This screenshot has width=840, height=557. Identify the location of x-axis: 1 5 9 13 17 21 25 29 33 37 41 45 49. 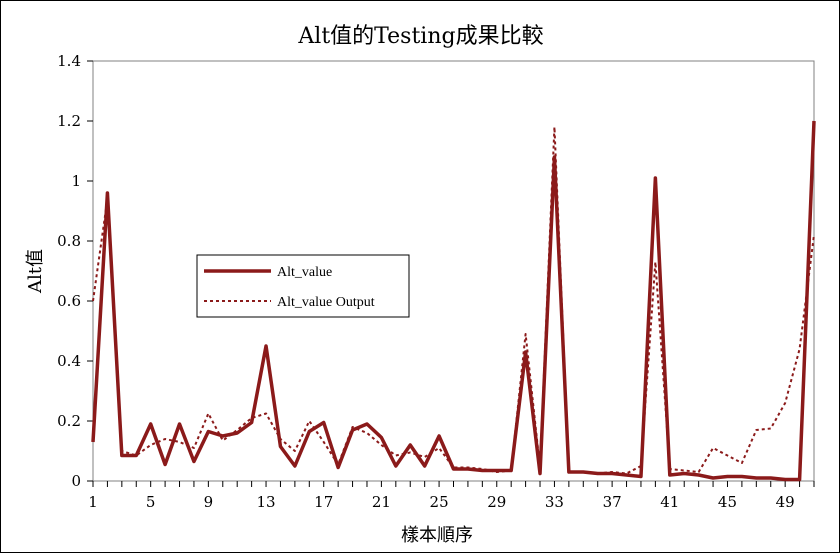
(451, 496).